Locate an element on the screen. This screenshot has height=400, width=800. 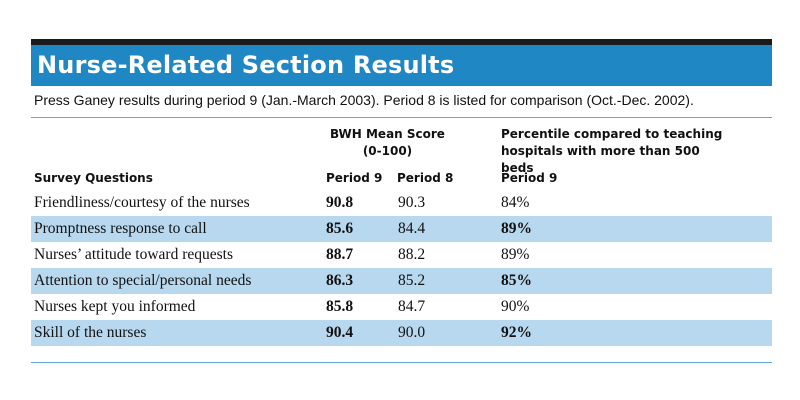
period8-cell: 85.2 is located at coordinates (412, 280).